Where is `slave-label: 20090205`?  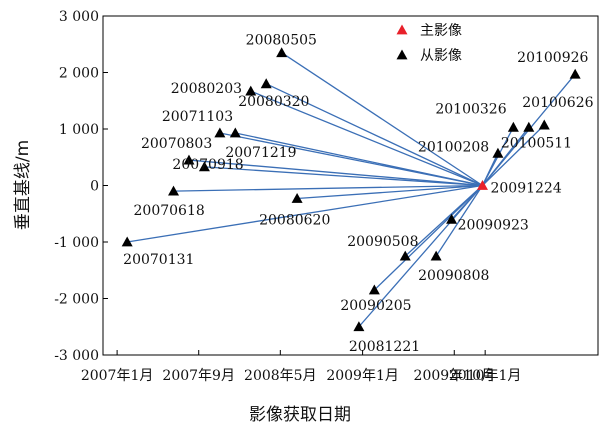
slave-label: 20090205 is located at coordinates (375, 306).